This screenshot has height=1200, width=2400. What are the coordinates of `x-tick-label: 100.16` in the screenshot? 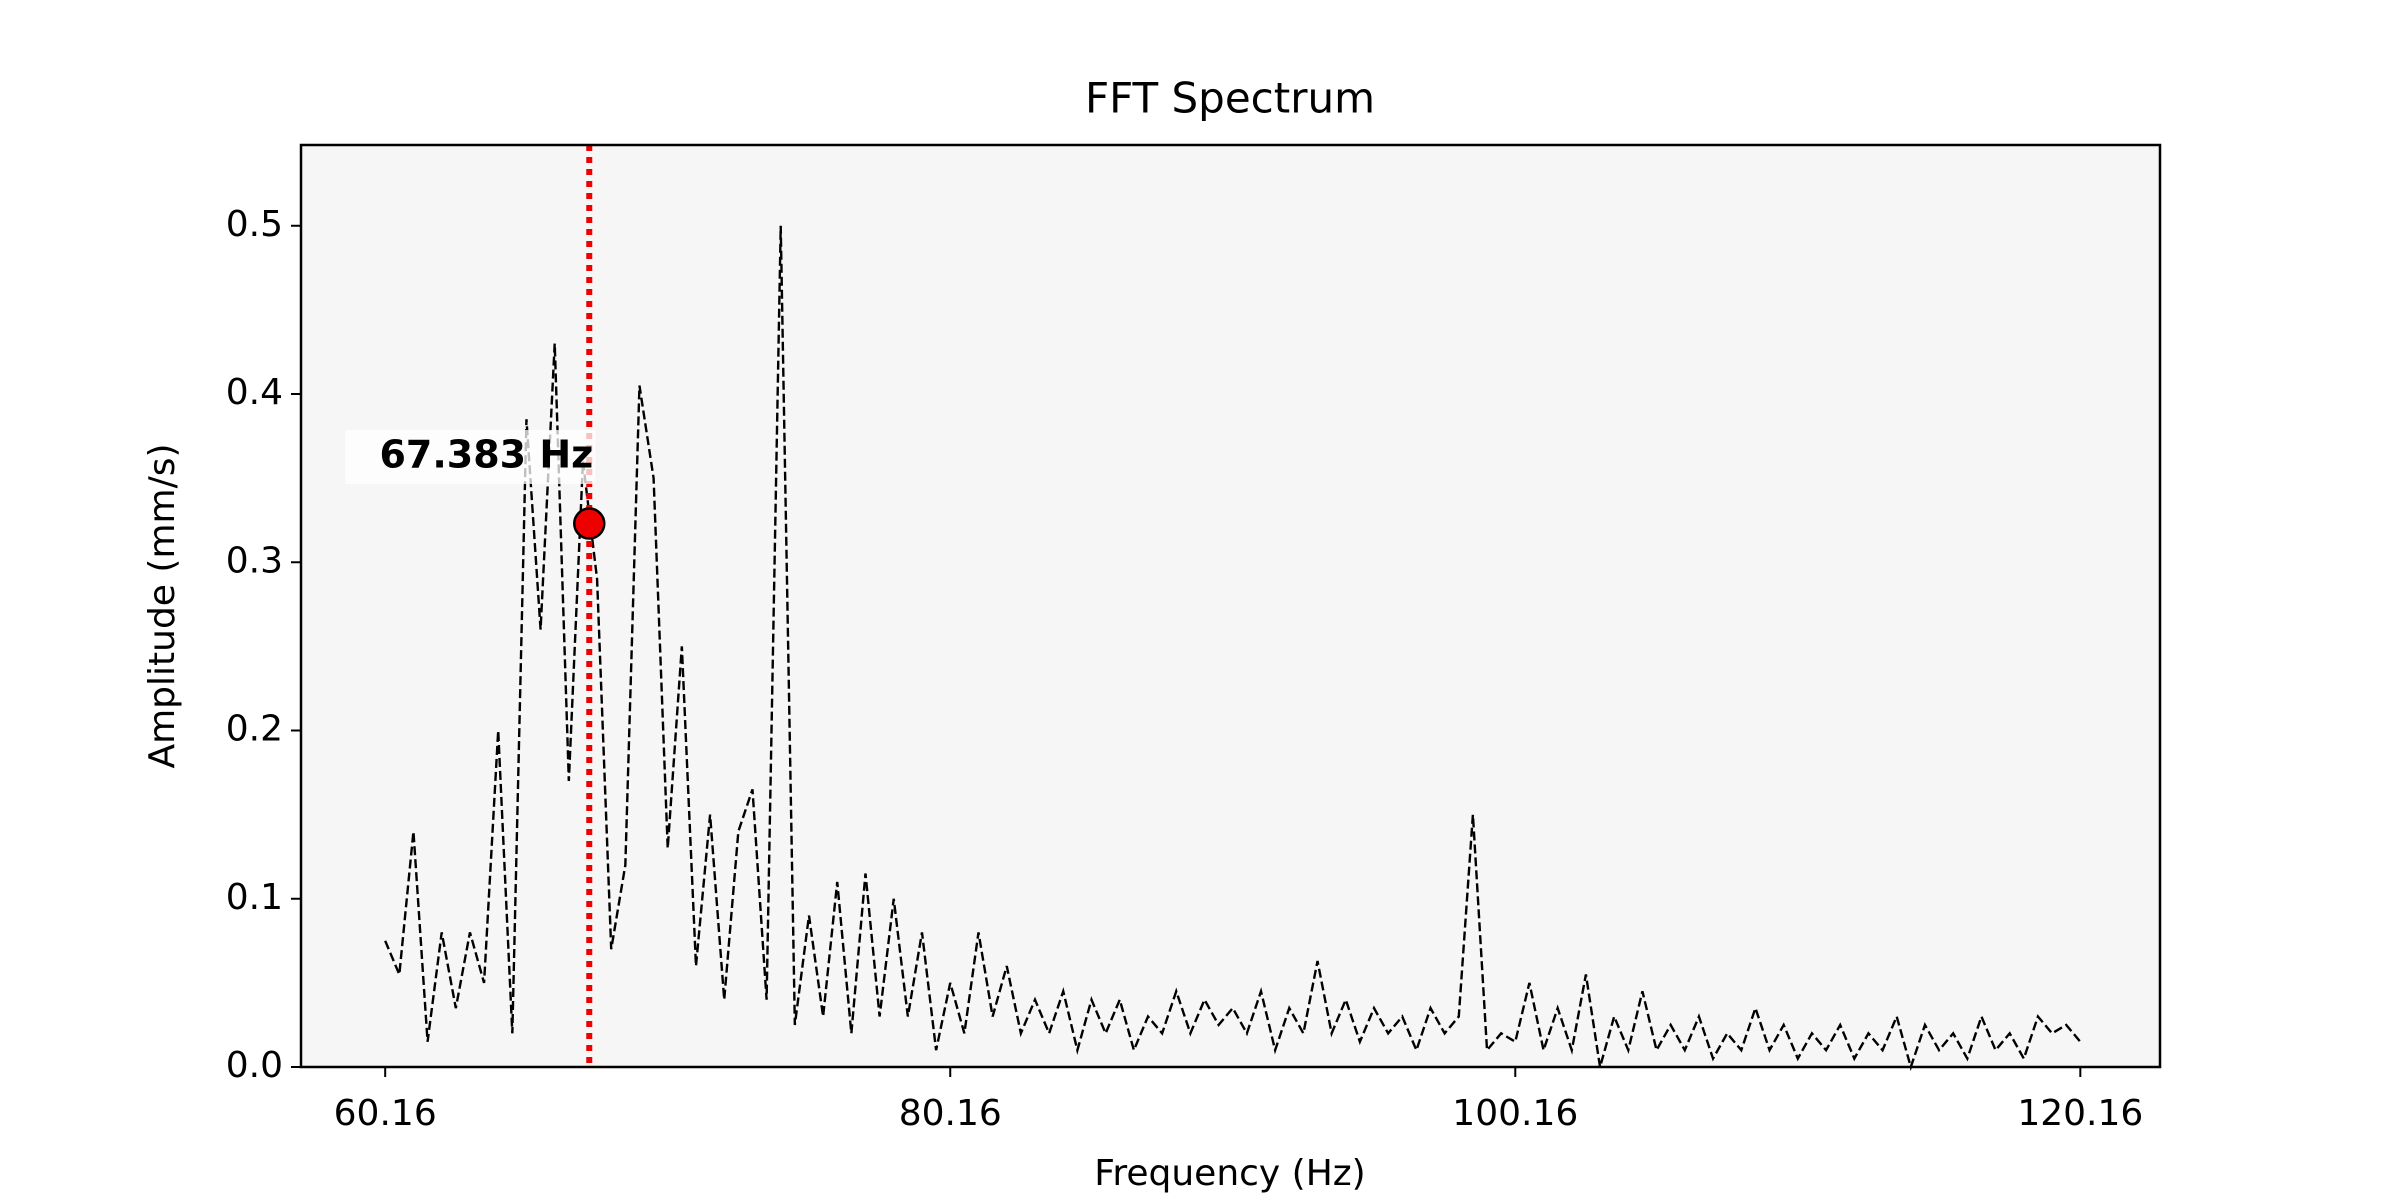 It's located at (1515, 1113).